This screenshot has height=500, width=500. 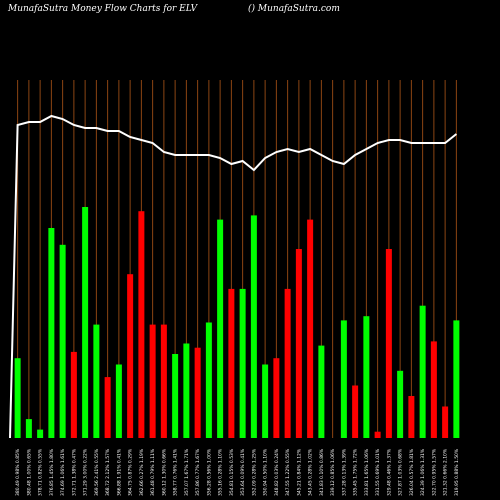 I want to click on x-tick-label: 374.69 1.06% 1.61%, so click(x=63, y=472).